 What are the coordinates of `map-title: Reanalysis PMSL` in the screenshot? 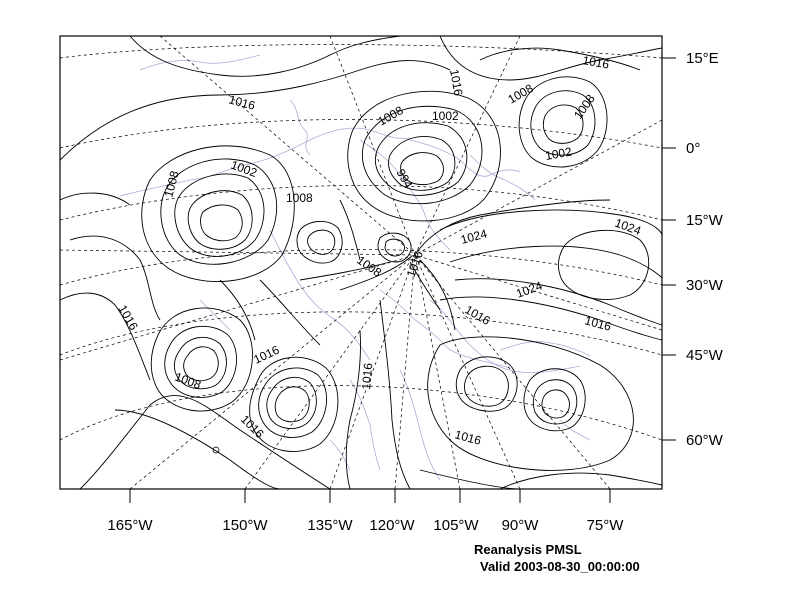 It's located at (528, 549).